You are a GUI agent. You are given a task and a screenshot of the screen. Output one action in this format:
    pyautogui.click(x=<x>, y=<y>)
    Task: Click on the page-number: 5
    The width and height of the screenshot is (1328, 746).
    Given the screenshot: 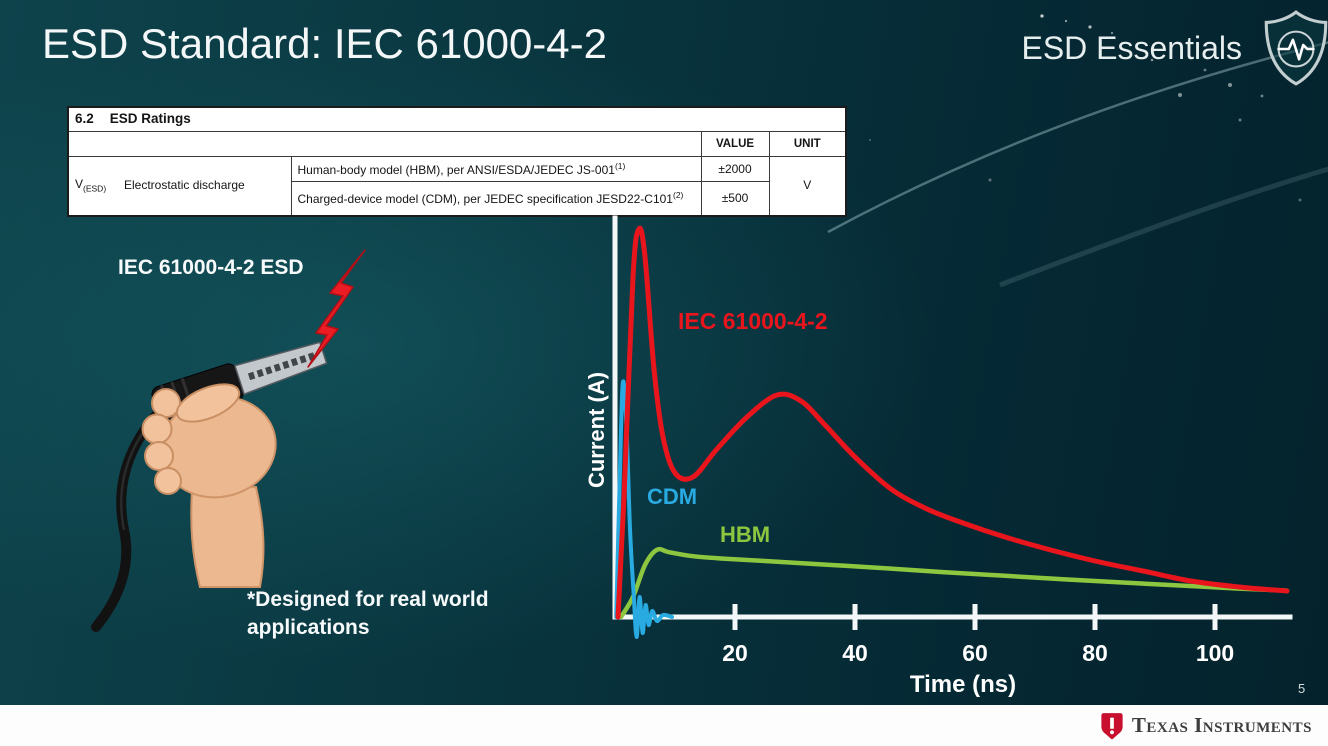 What is the action you would take?
    pyautogui.click(x=1302, y=688)
    